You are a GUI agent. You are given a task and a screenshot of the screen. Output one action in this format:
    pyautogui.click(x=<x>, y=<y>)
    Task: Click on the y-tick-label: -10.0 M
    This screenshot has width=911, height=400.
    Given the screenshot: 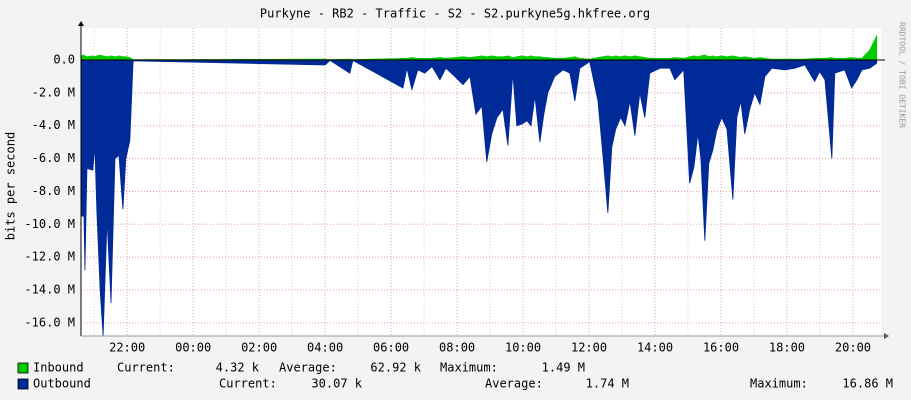 What is the action you would take?
    pyautogui.click(x=49, y=224)
    